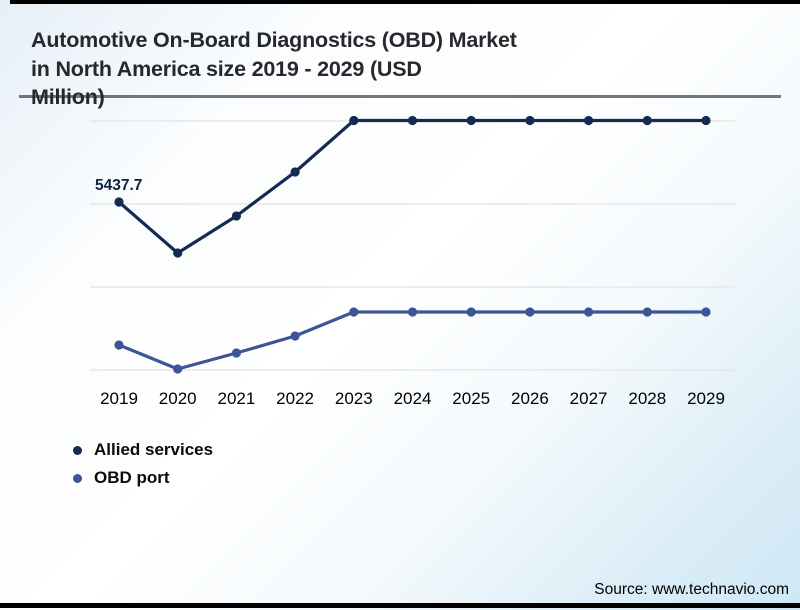  Describe the element at coordinates (530, 398) in the screenshot. I see `x-axis-label: 2026` at that location.